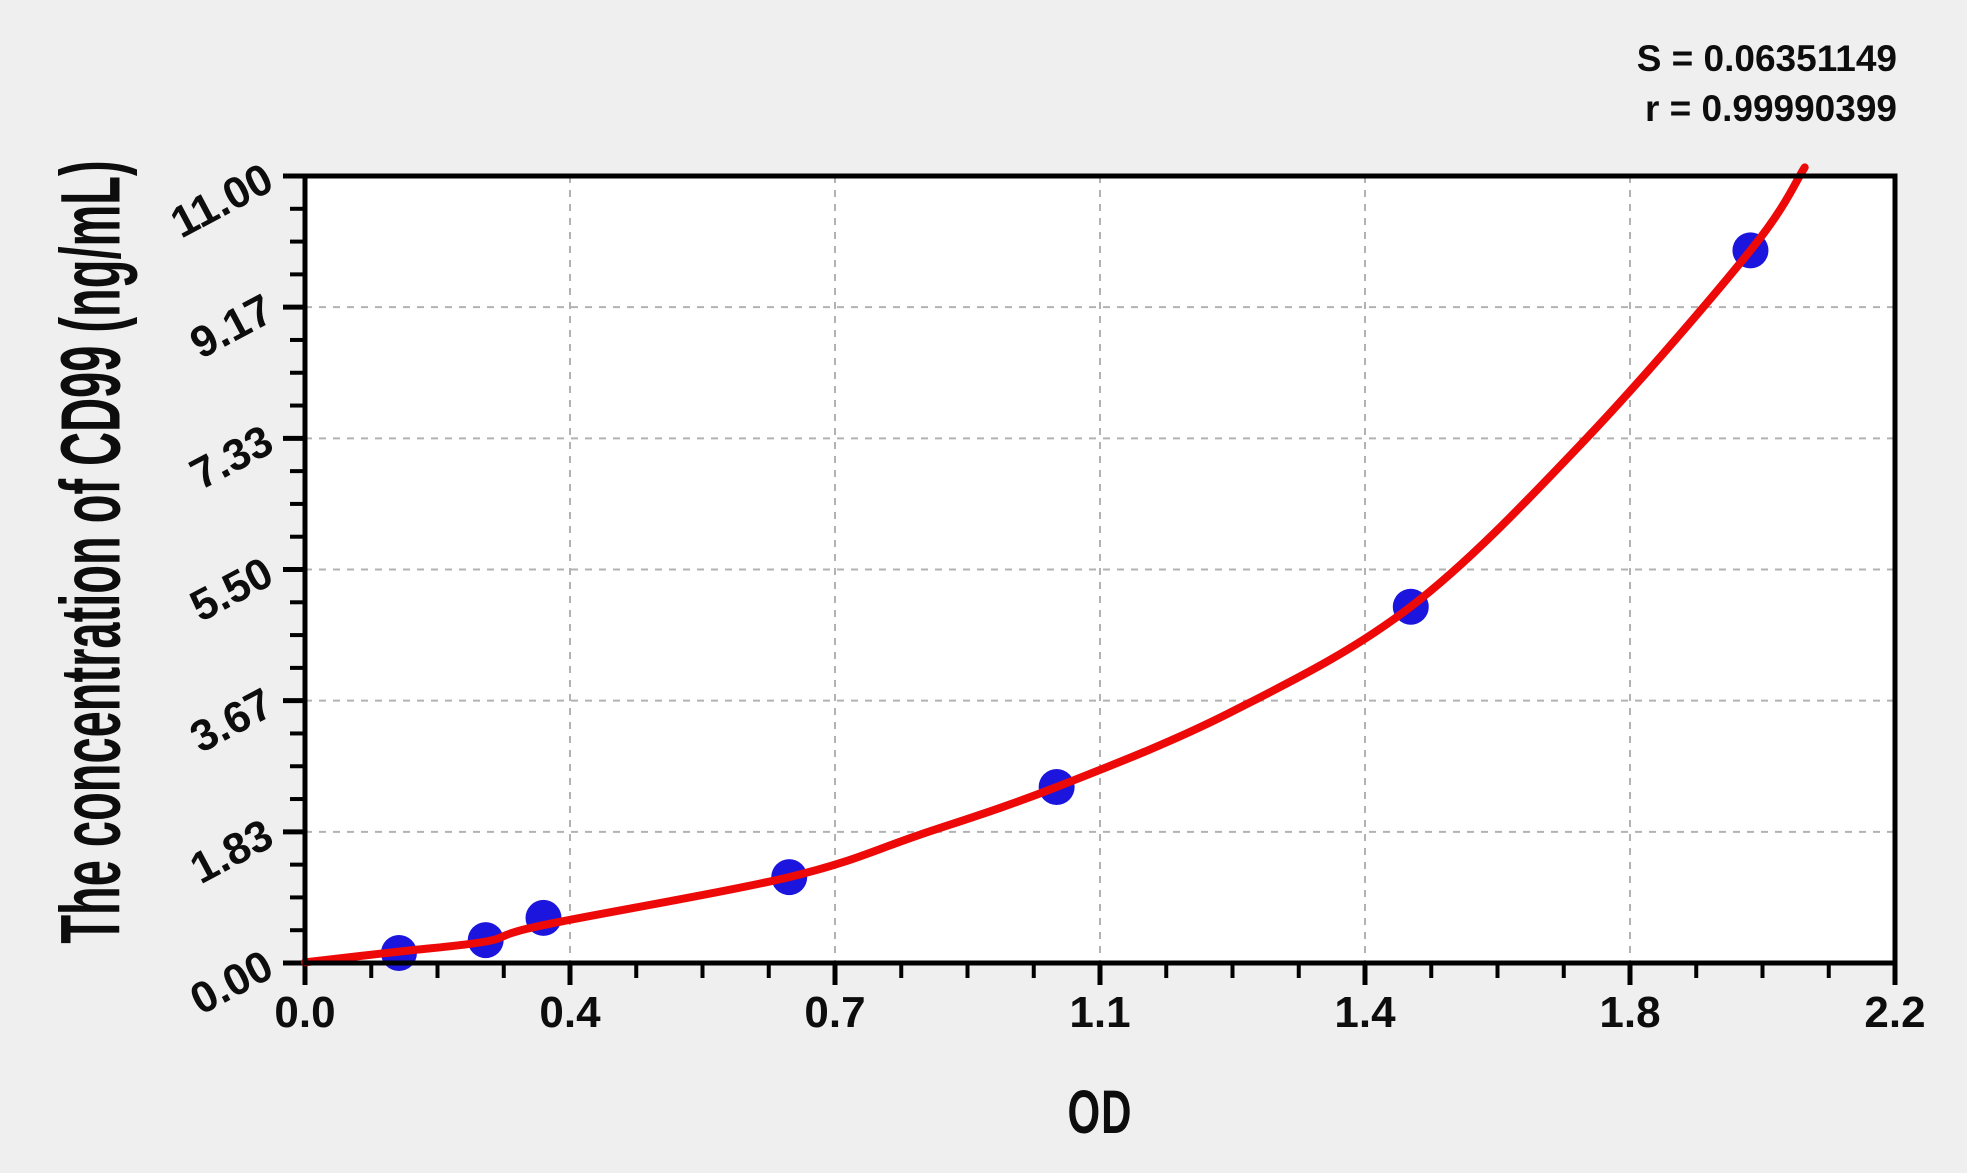 The width and height of the screenshot is (1967, 1173). Describe the element at coordinates (1770, 108) in the screenshot. I see `fit-r-value: r = 0.99990399` at that location.